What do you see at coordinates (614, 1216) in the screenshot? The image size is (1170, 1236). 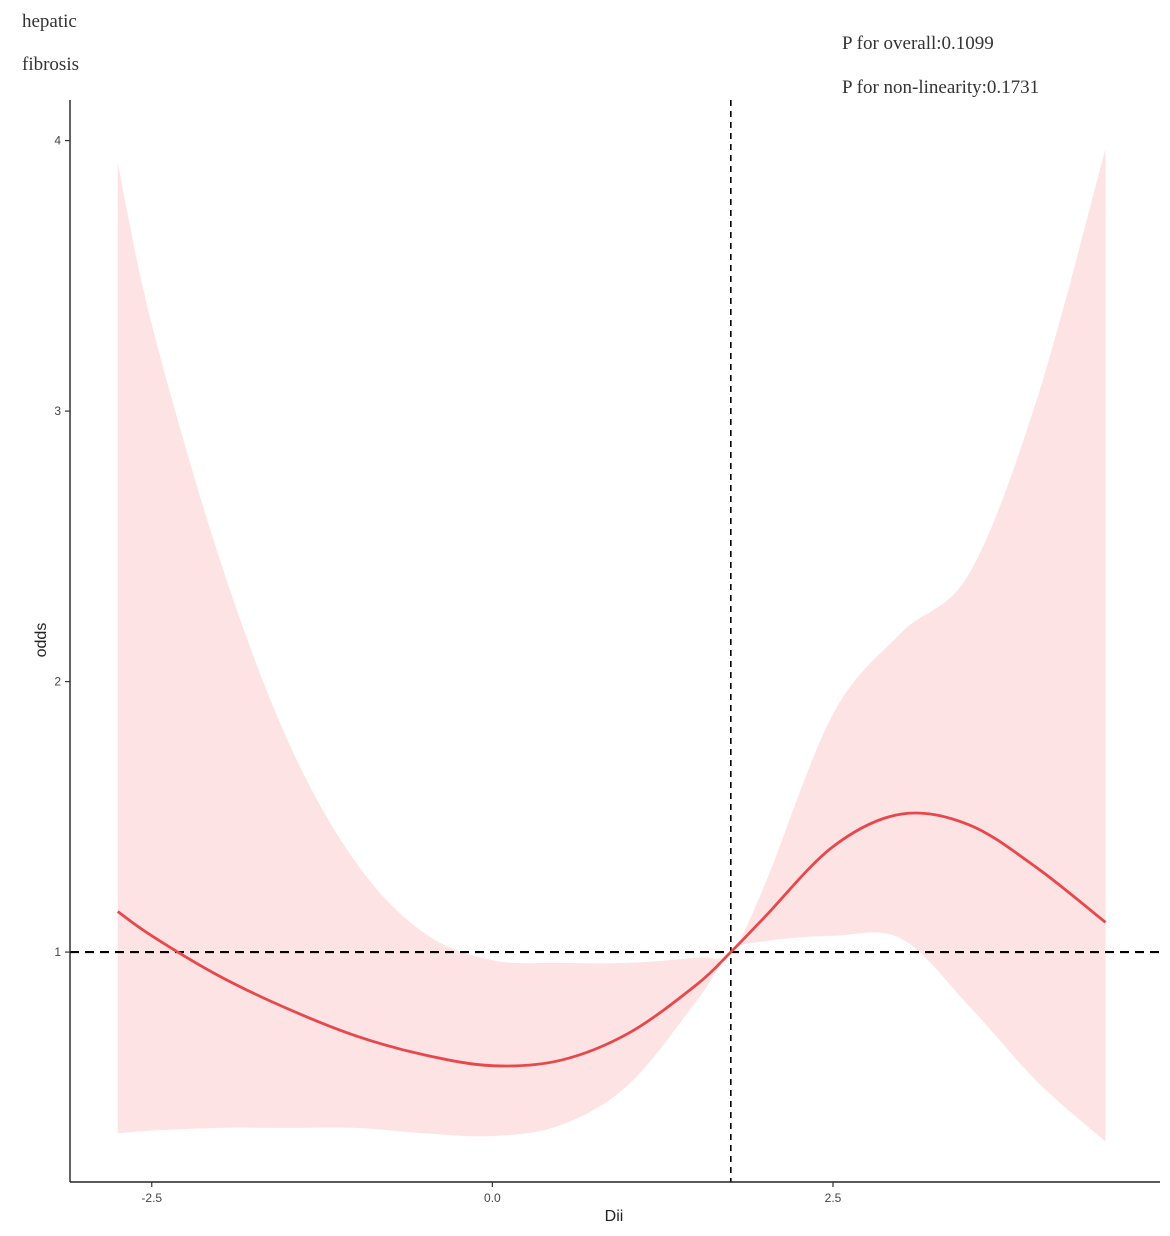 I see `x-axis-title: Dii` at bounding box center [614, 1216].